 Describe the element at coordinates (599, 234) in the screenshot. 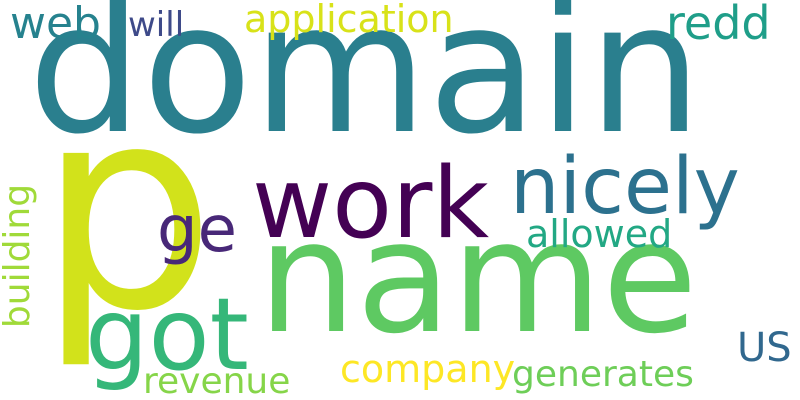

I see `word-allowed: allowed` at that location.